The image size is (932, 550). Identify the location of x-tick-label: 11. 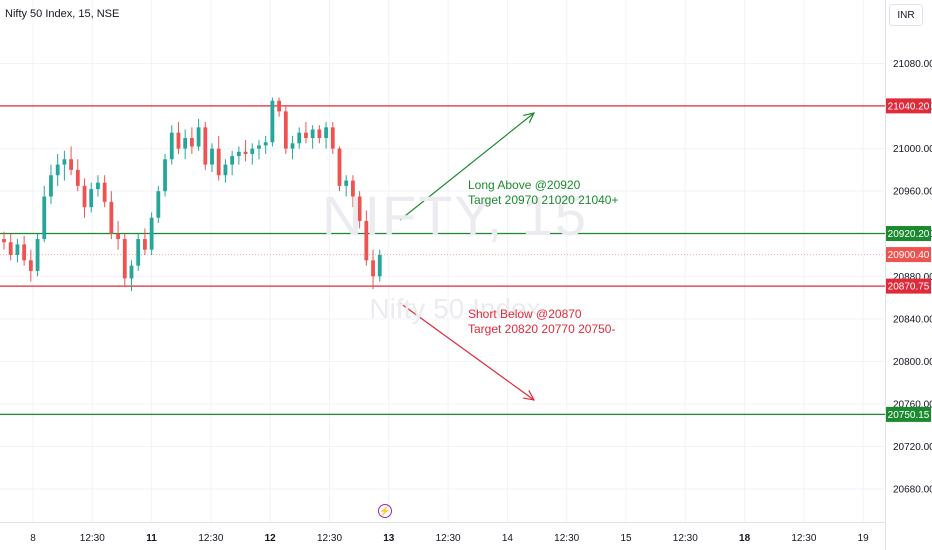
(151, 538).